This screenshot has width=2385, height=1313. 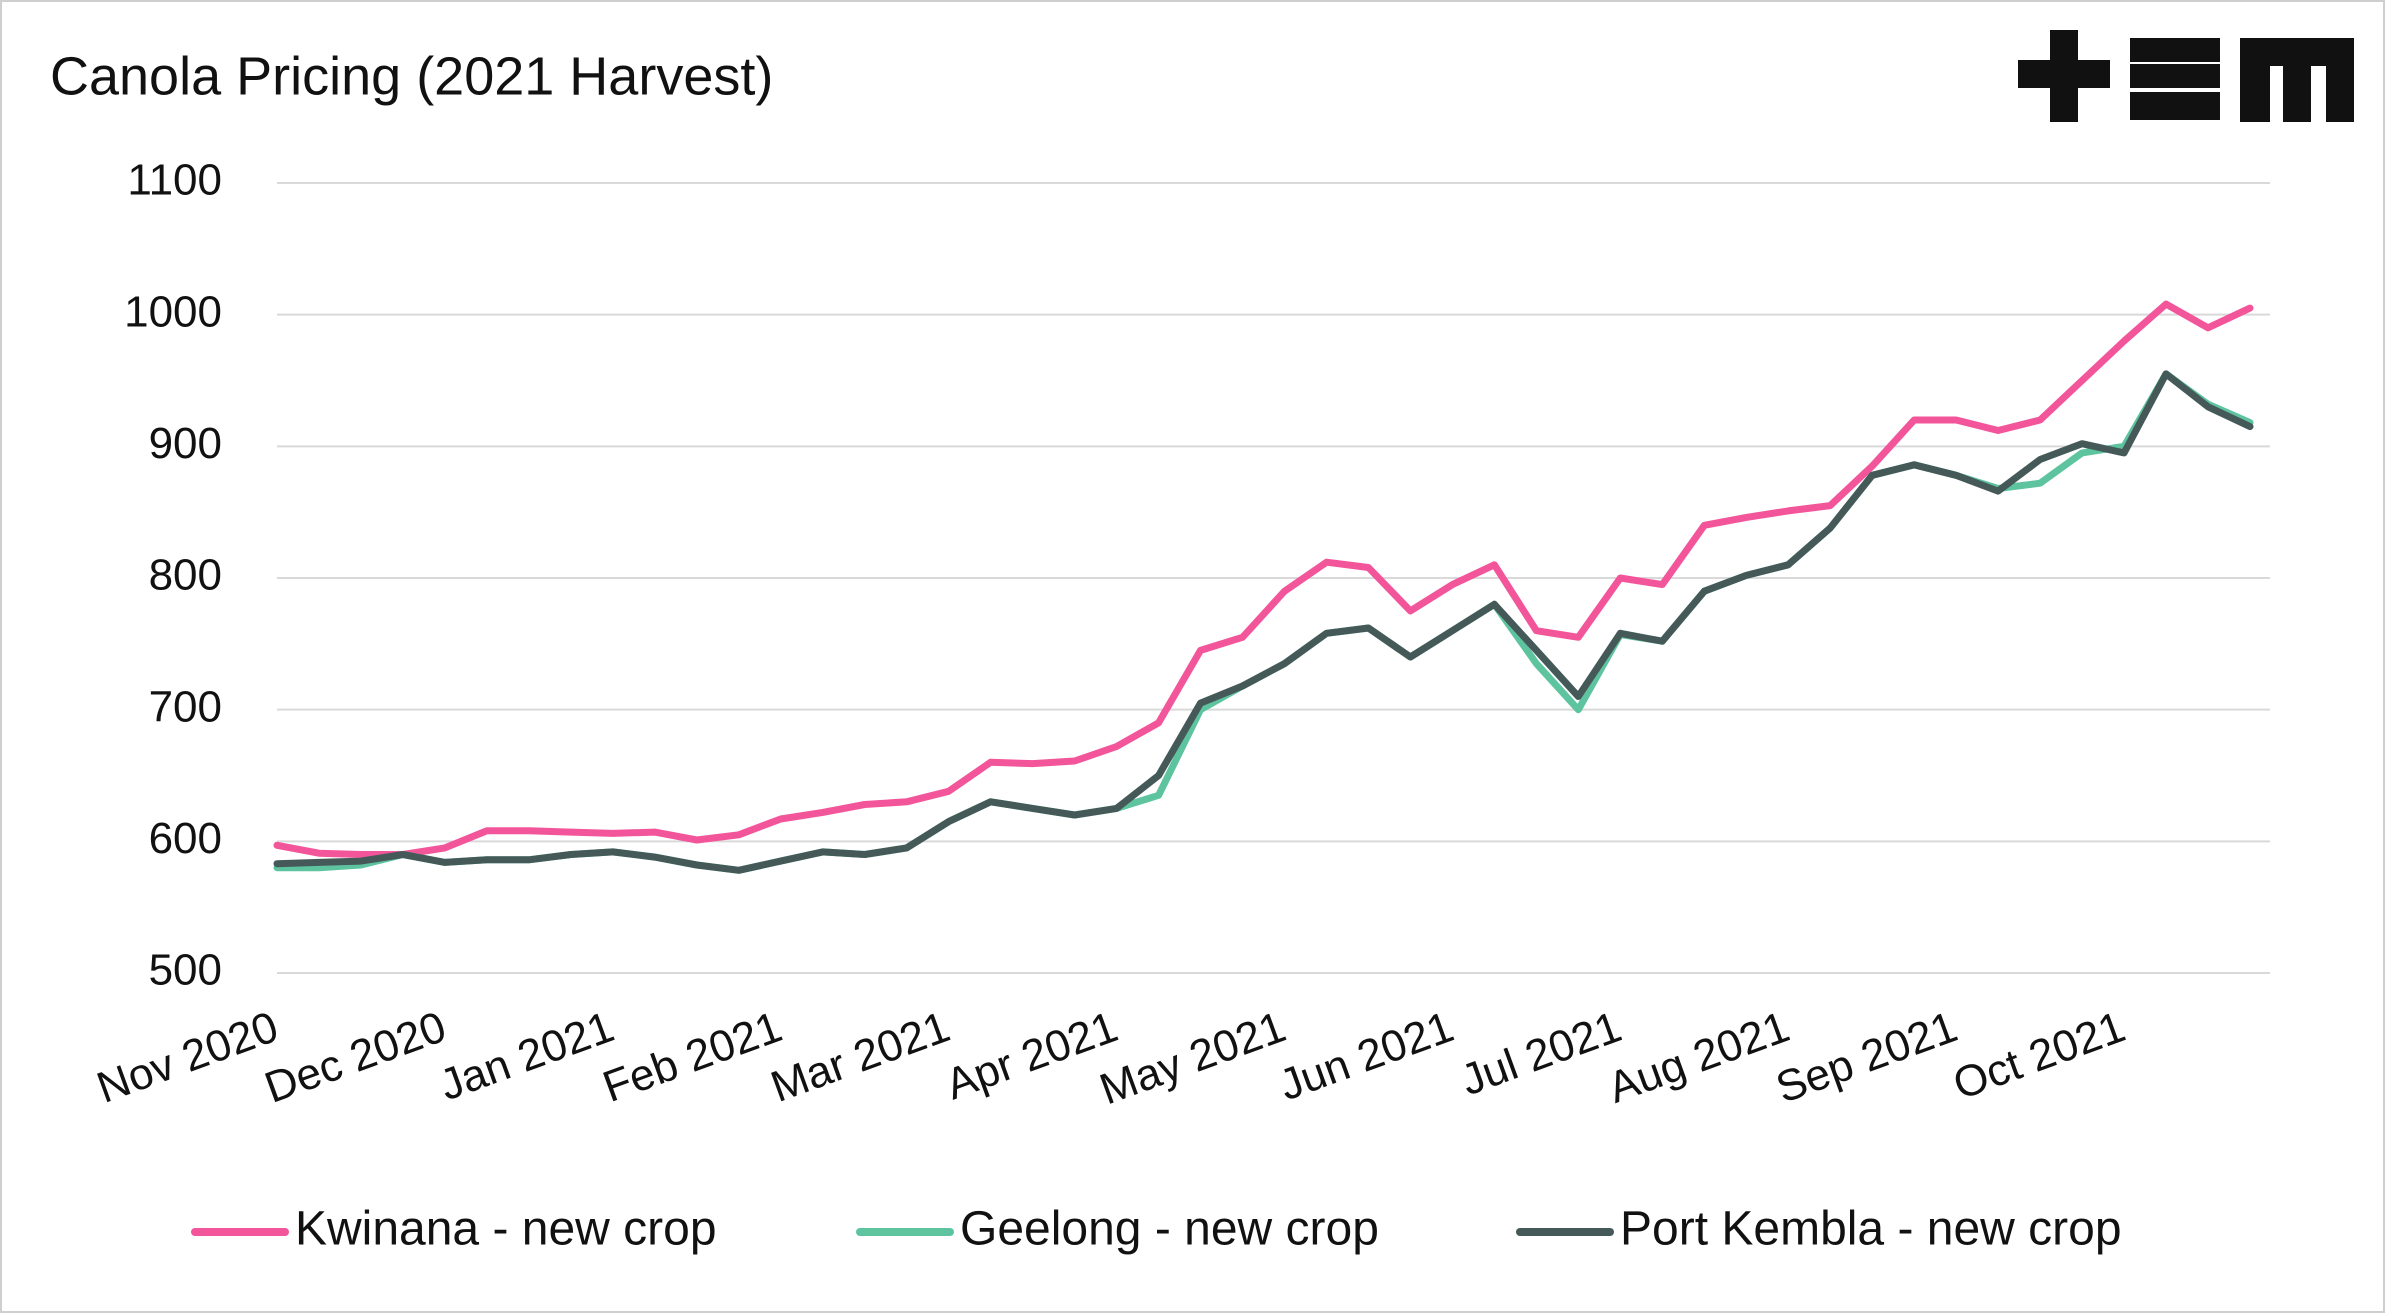 I want to click on chart-title: Canola Pricing (2021 Harvest), so click(x=411, y=76).